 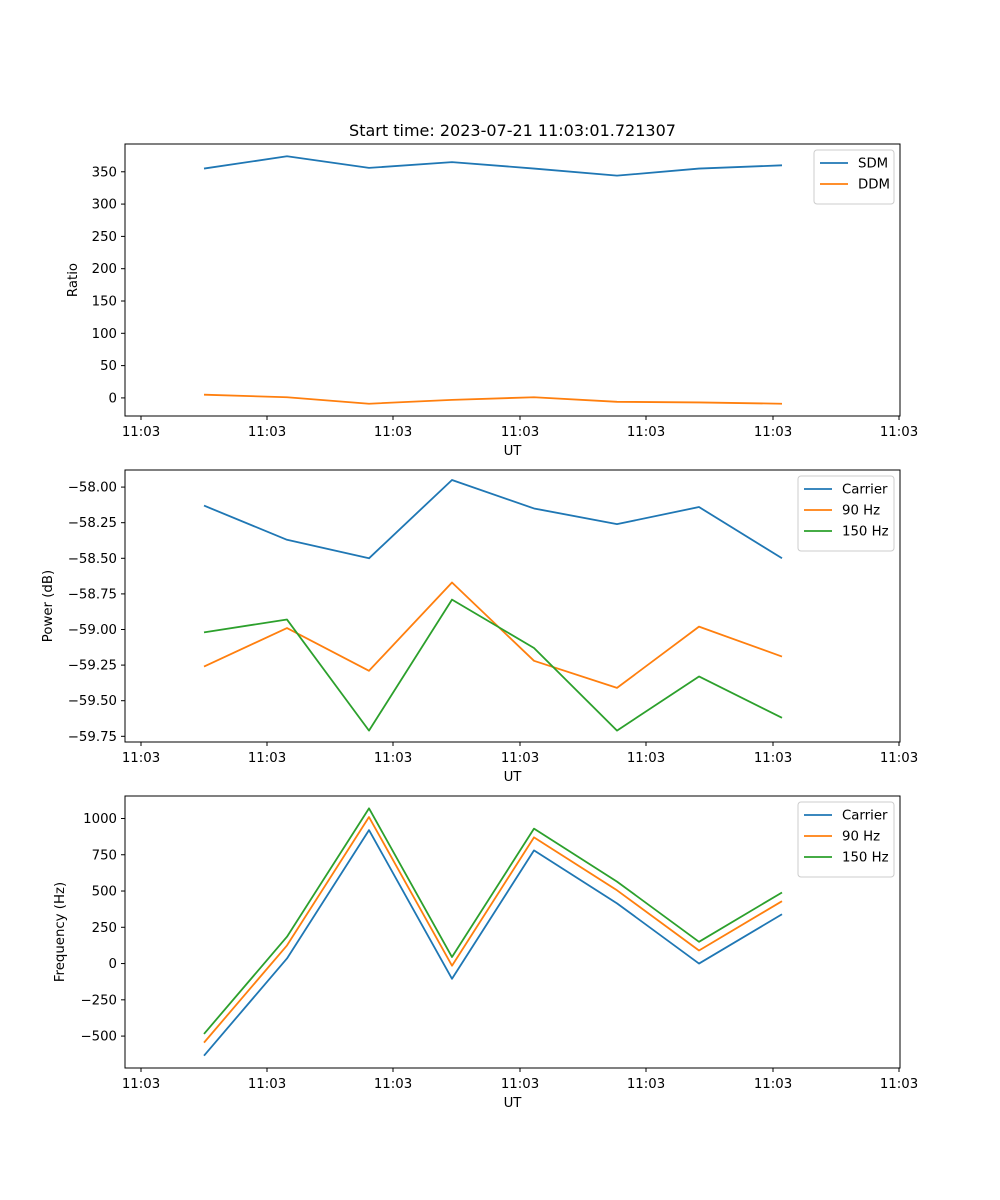 What do you see at coordinates (92, 594) in the screenshot?
I see `y-tick-label: −58.75` at bounding box center [92, 594].